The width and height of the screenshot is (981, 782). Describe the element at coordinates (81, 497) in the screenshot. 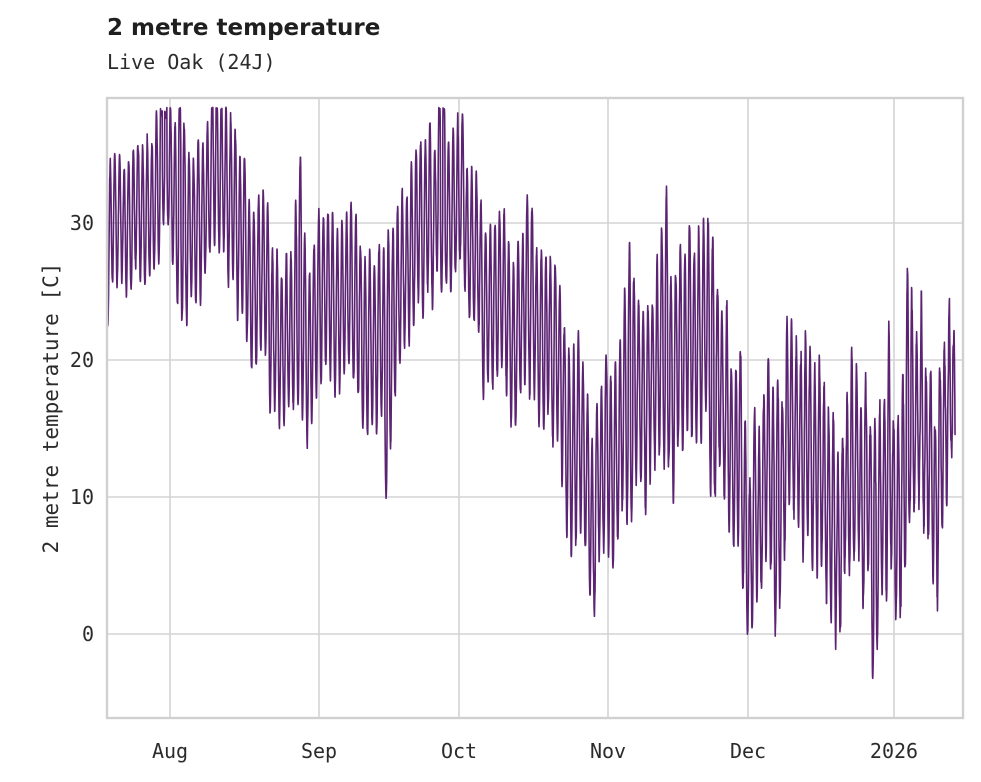

I see `y-tick-10: 10` at that location.